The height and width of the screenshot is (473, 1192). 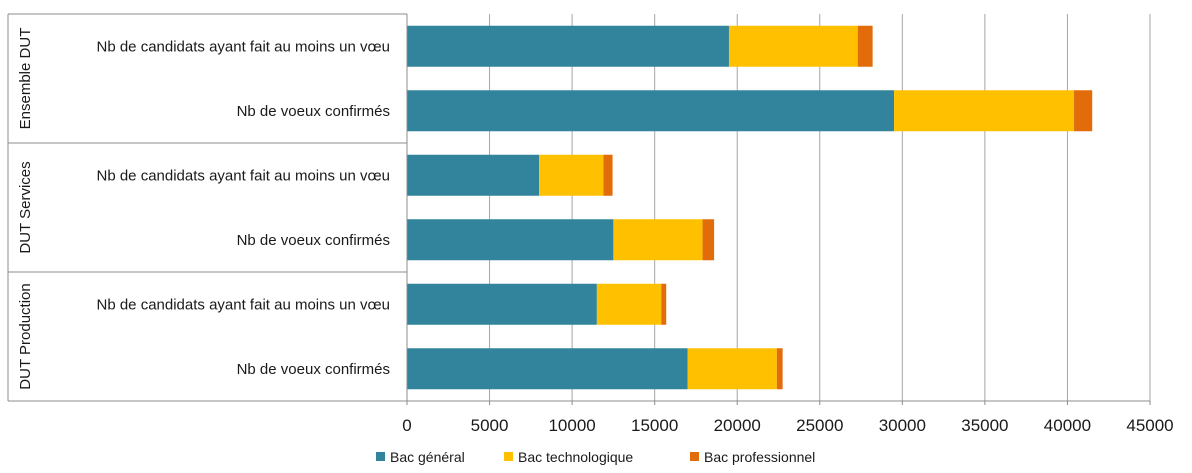 I want to click on x-tick-label: 25000, so click(x=819, y=425).